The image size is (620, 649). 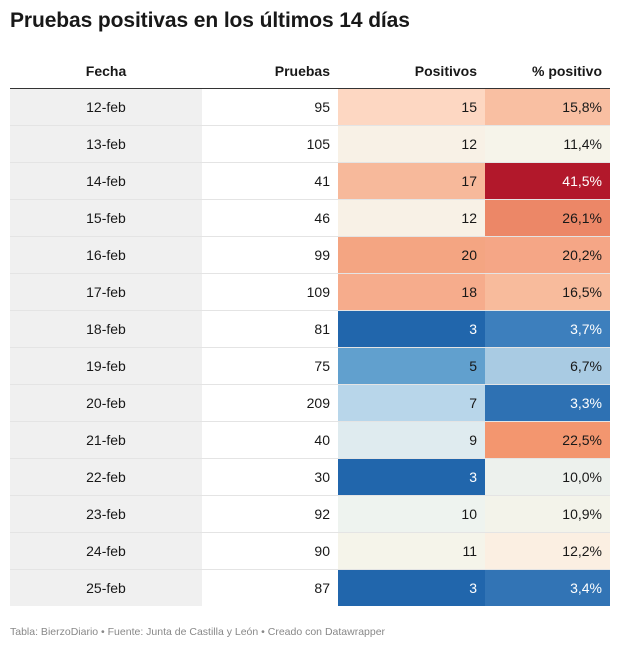 What do you see at coordinates (106, 366) in the screenshot?
I see `cell-fecha: 19-feb` at bounding box center [106, 366].